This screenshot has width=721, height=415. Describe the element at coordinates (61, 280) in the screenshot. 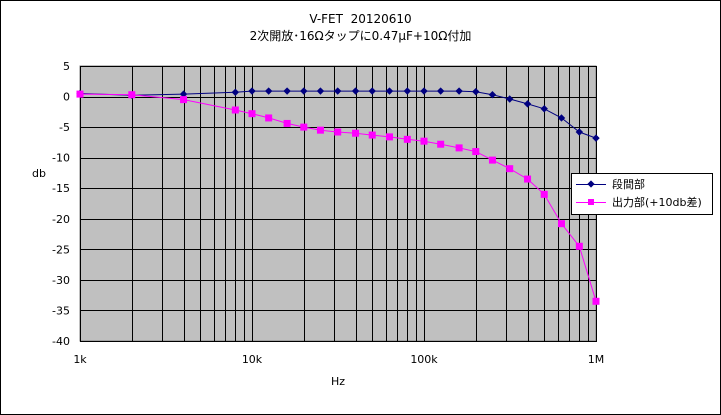

I see `y-tick-label: -30` at that location.